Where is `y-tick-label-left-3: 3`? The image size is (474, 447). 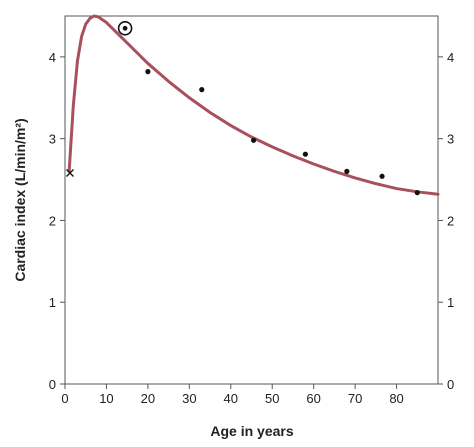 y-tick-label-left-3: 3 is located at coordinates (52, 139).